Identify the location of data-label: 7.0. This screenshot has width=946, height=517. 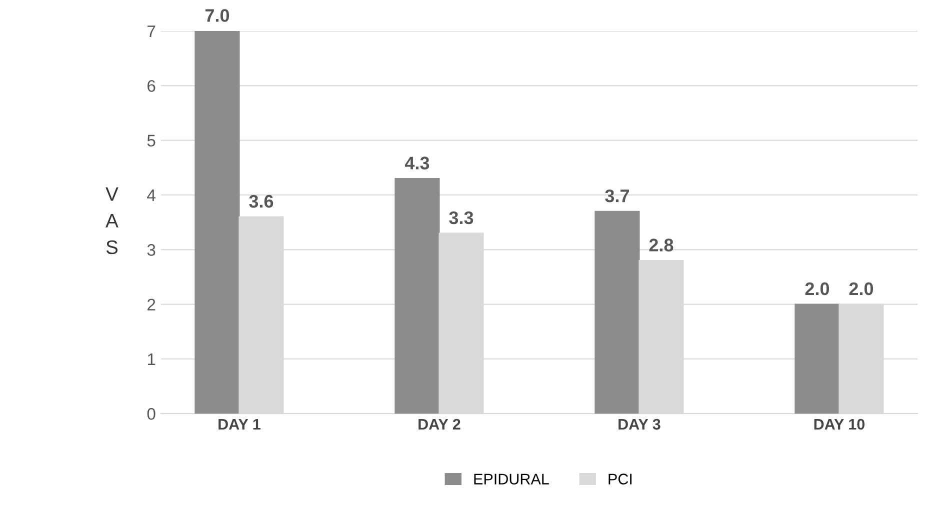
(217, 15).